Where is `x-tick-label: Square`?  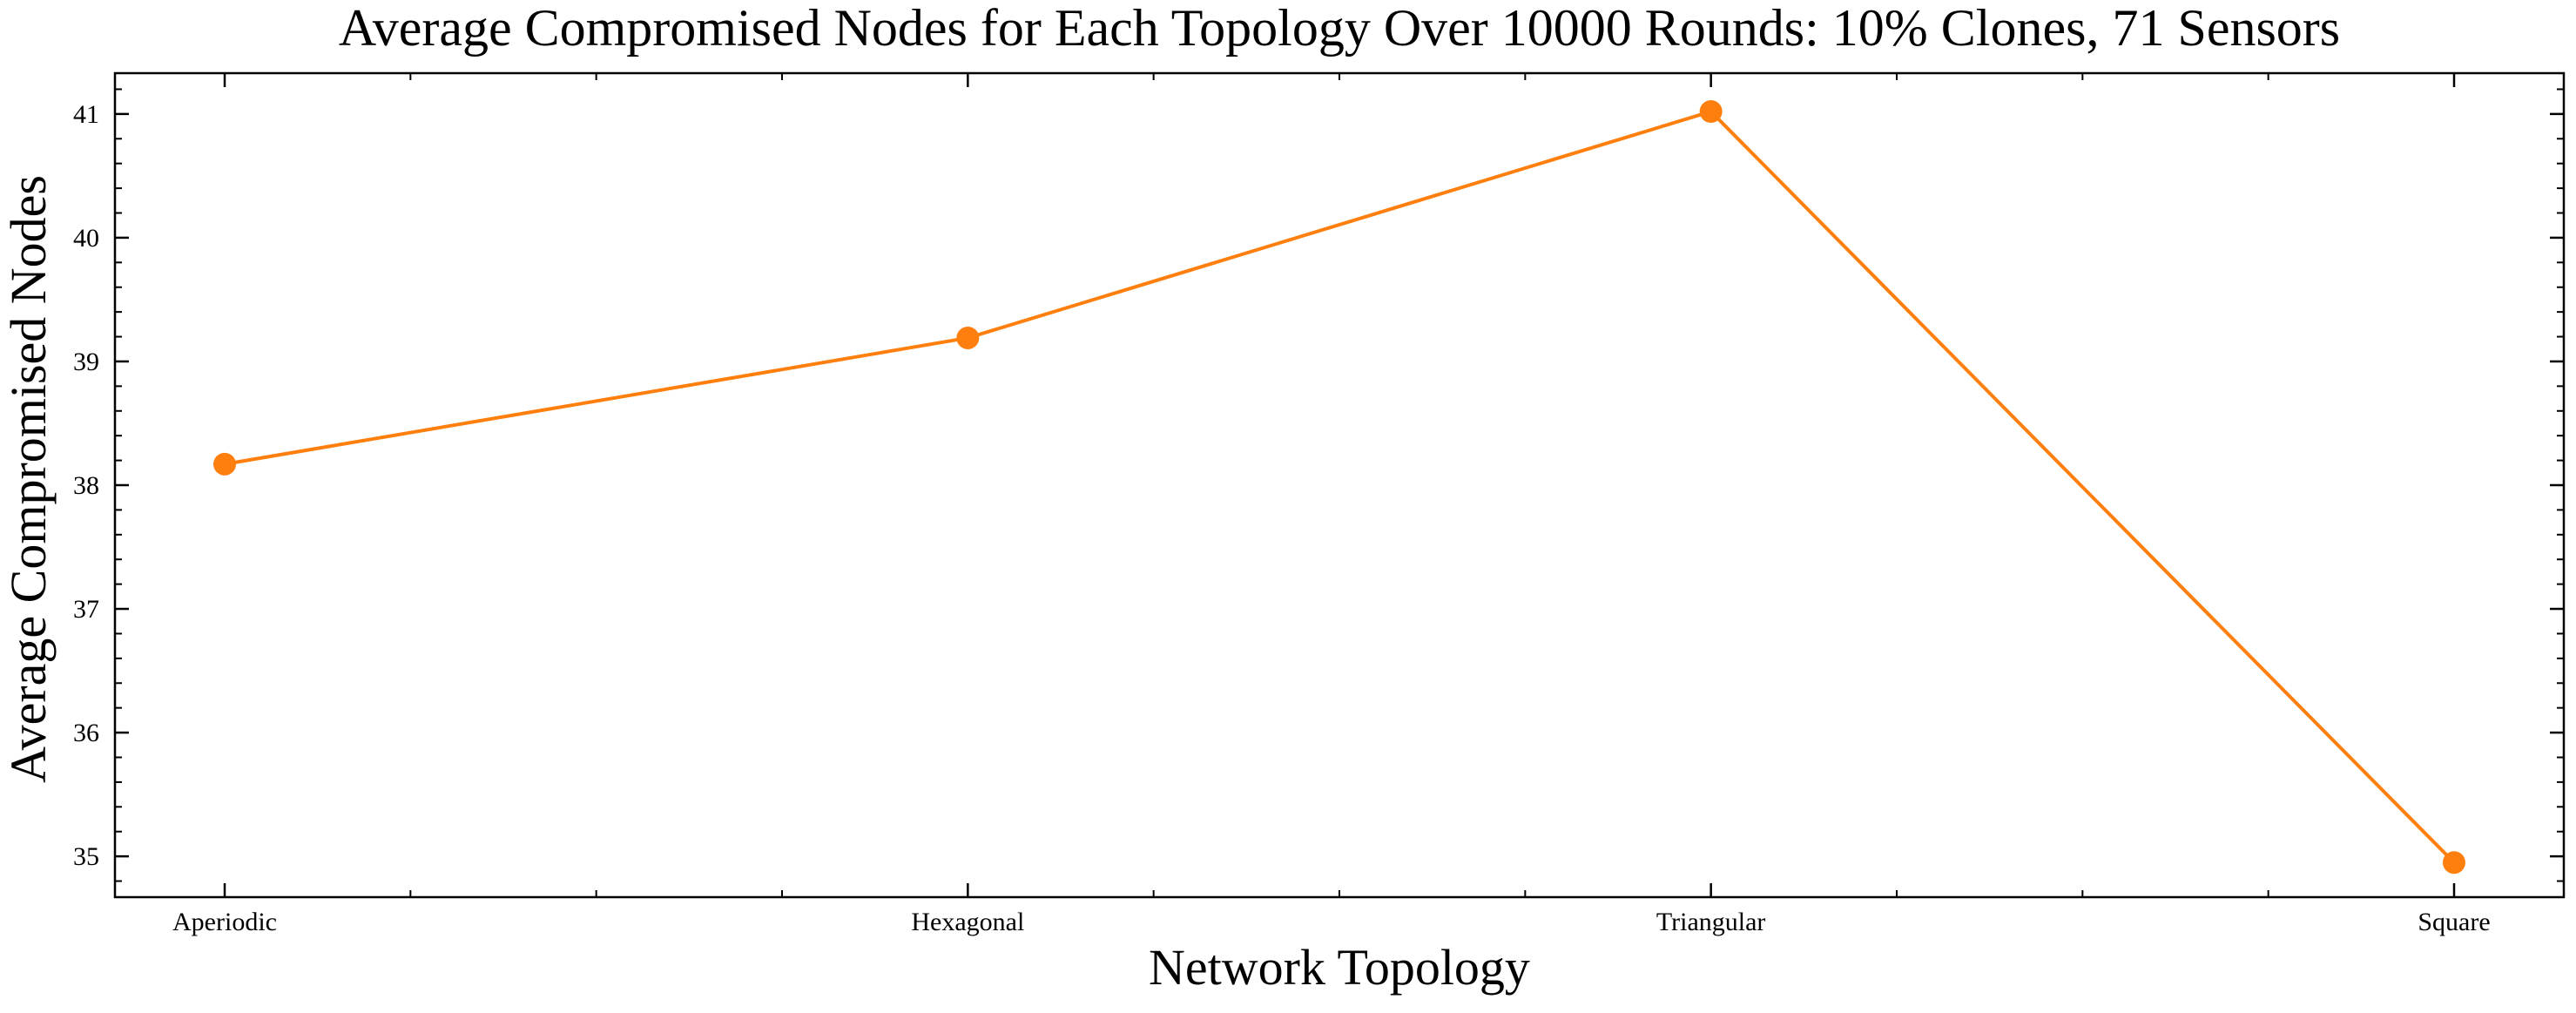 x-tick-label: Square is located at coordinates (2454, 922).